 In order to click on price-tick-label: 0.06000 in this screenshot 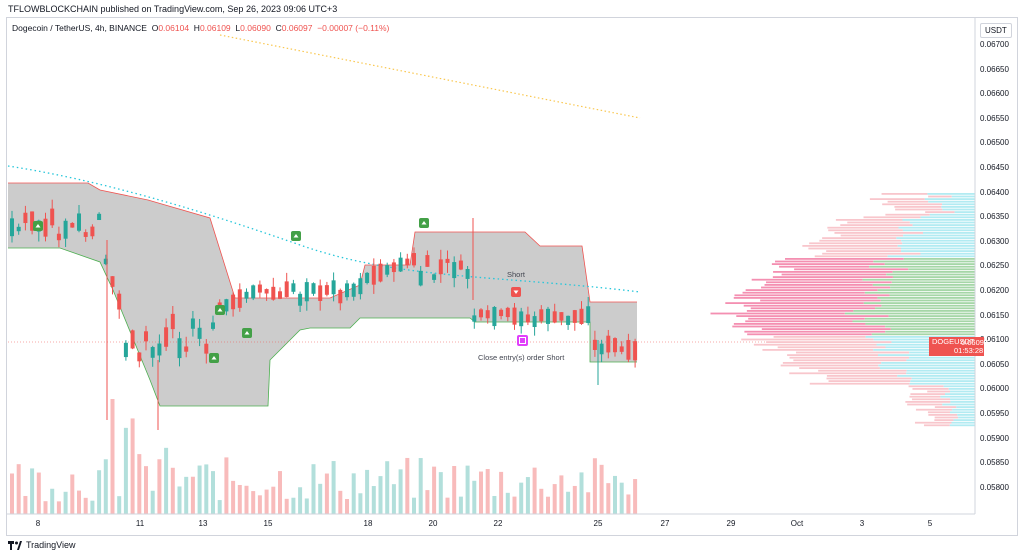, I will do `click(994, 389)`.